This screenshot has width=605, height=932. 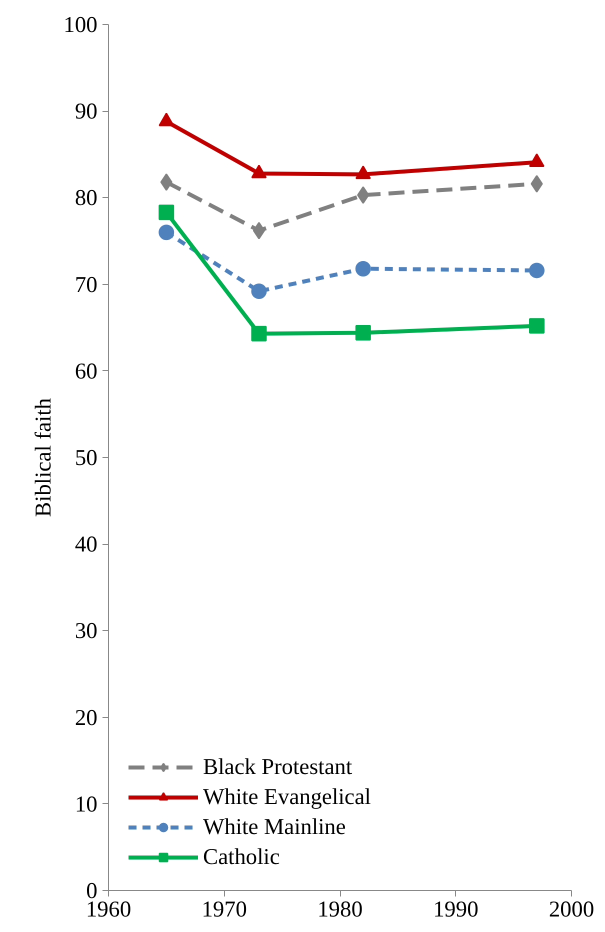 What do you see at coordinates (86, 631) in the screenshot?
I see `y-tick-label: 30` at bounding box center [86, 631].